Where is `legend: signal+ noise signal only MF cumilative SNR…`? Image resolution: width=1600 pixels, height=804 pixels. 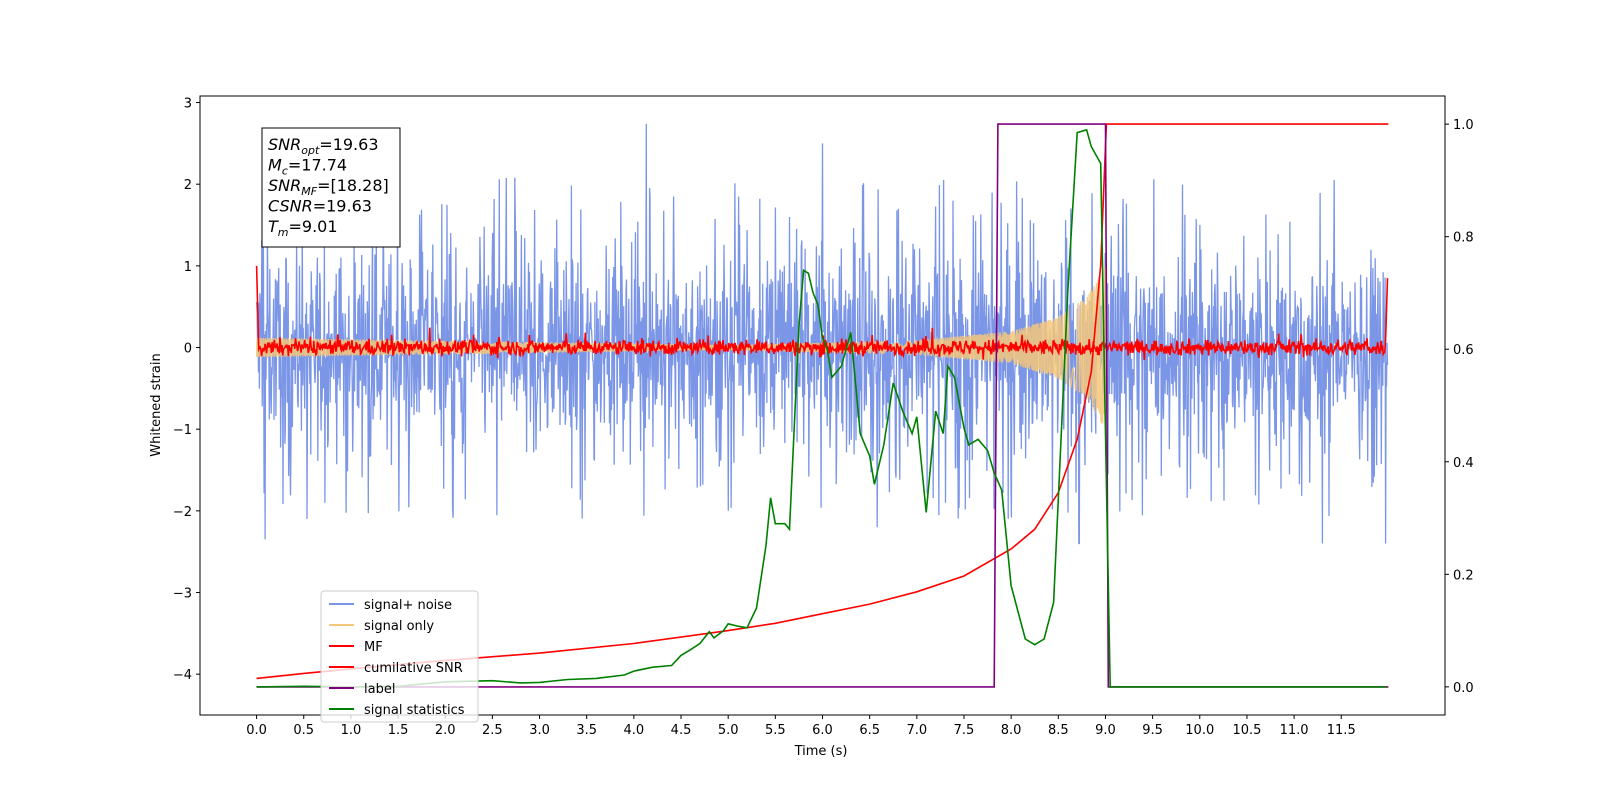 legend: signal+ noise signal only MF cumilative SNR… is located at coordinates (399, 656).